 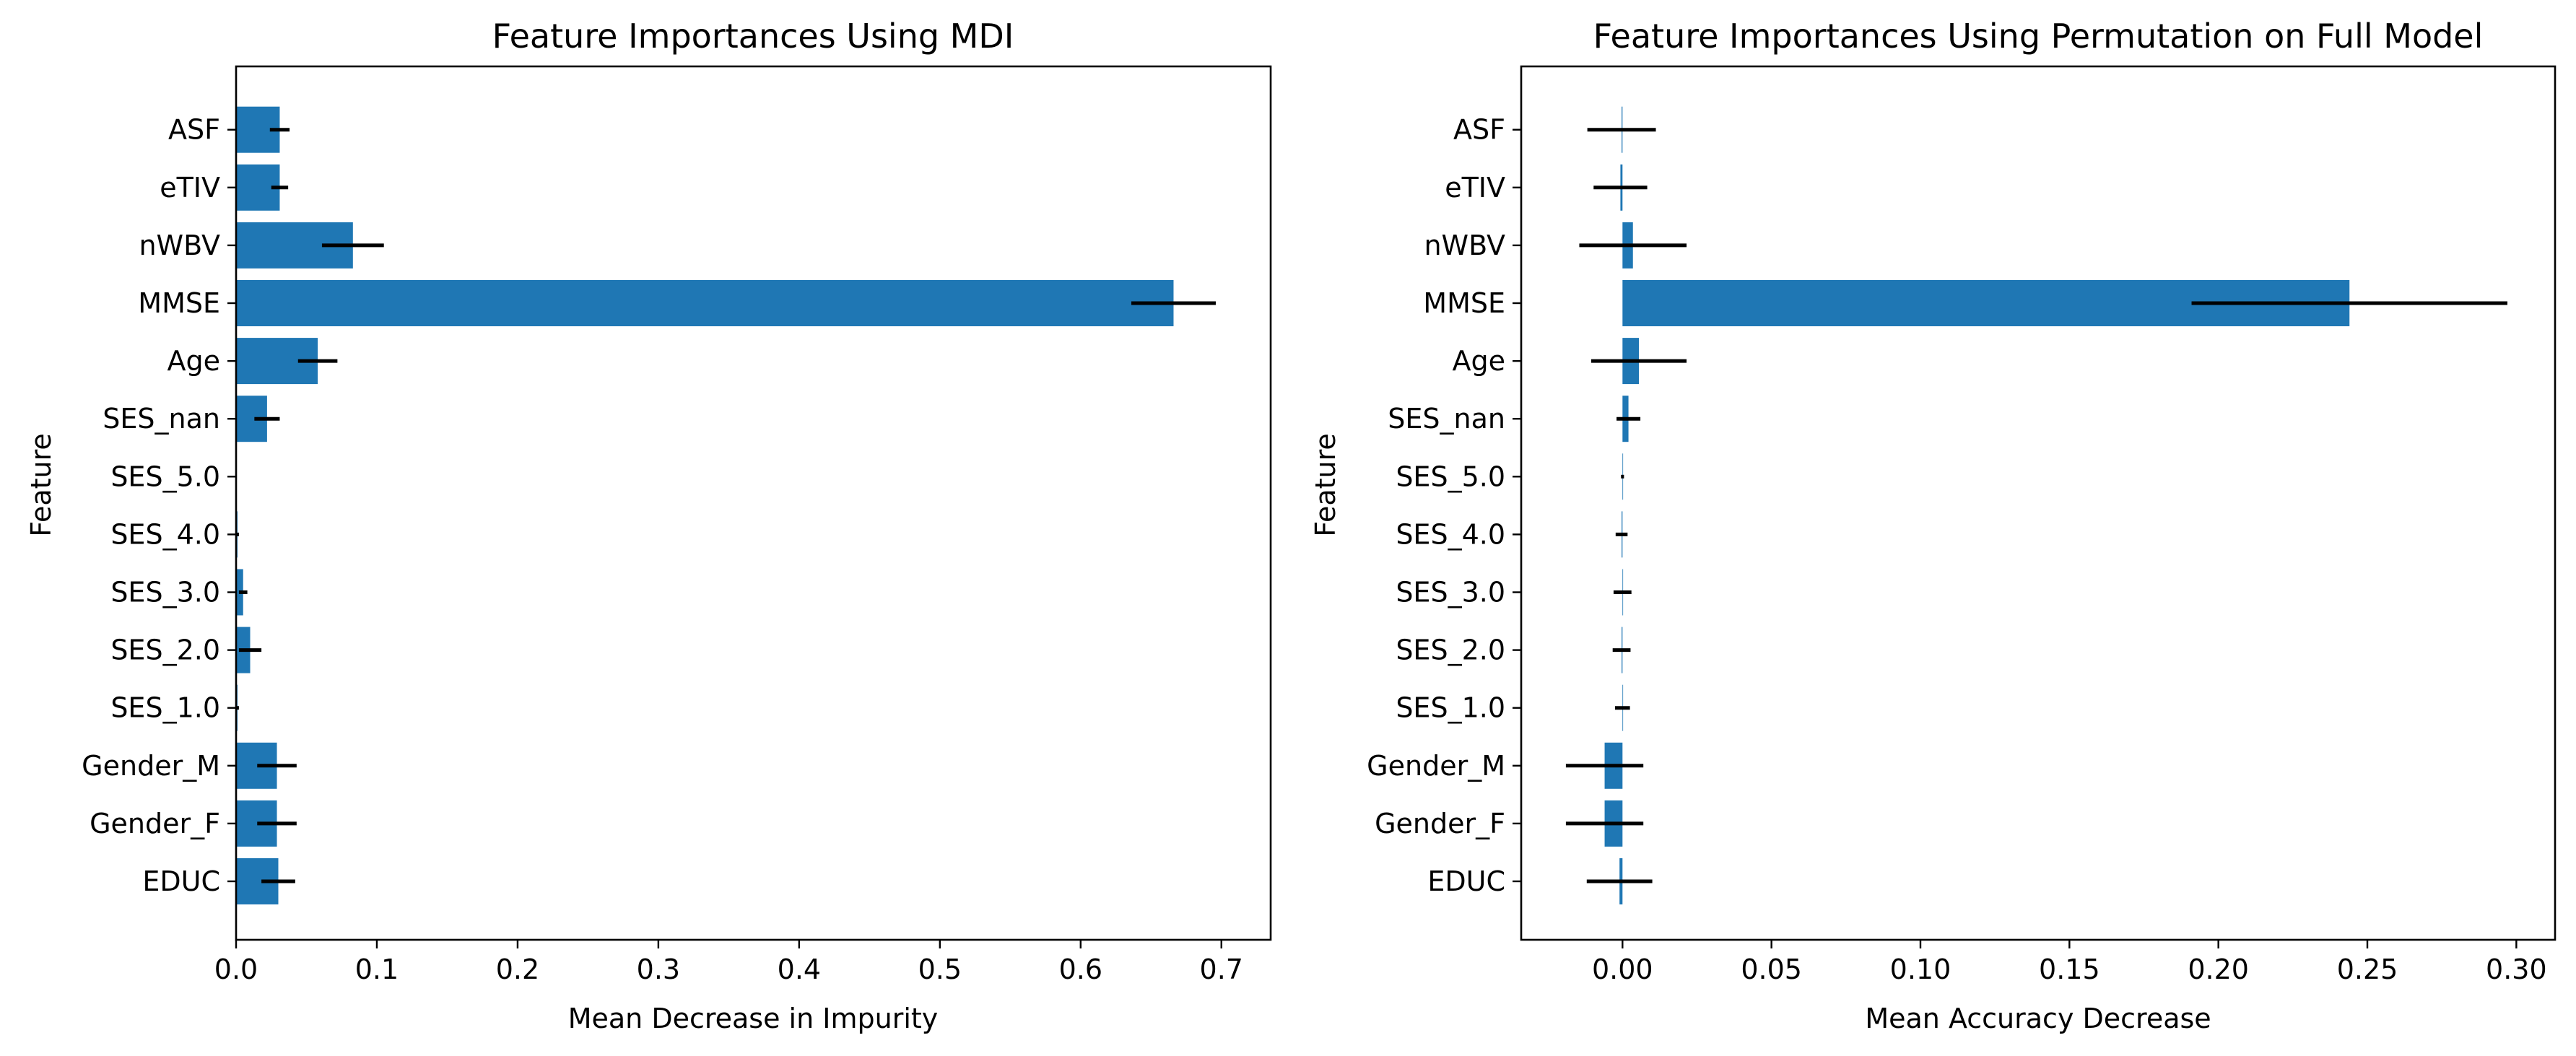 I want to click on x-axis-label: Mean Decrease in Impurity, so click(x=753, y=1018).